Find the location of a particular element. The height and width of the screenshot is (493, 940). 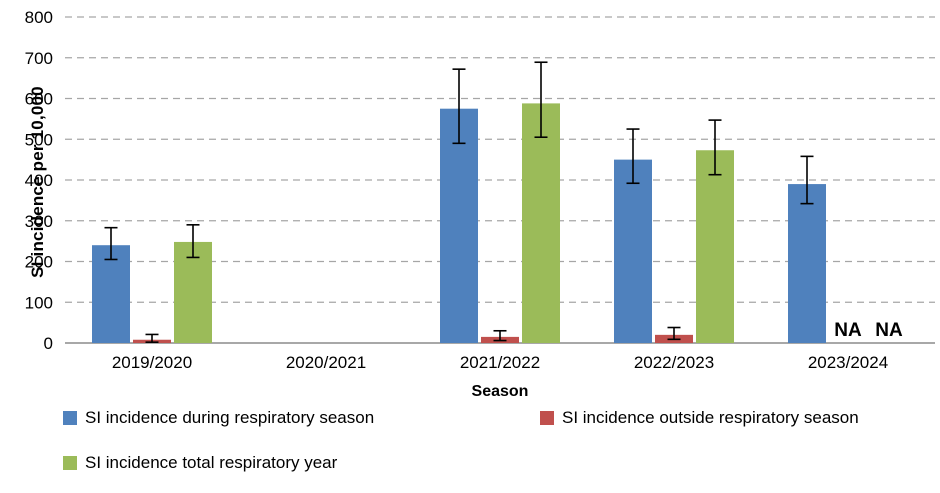

legend-label-total-year: SI incidence total respiratory year is located at coordinates (211, 462).